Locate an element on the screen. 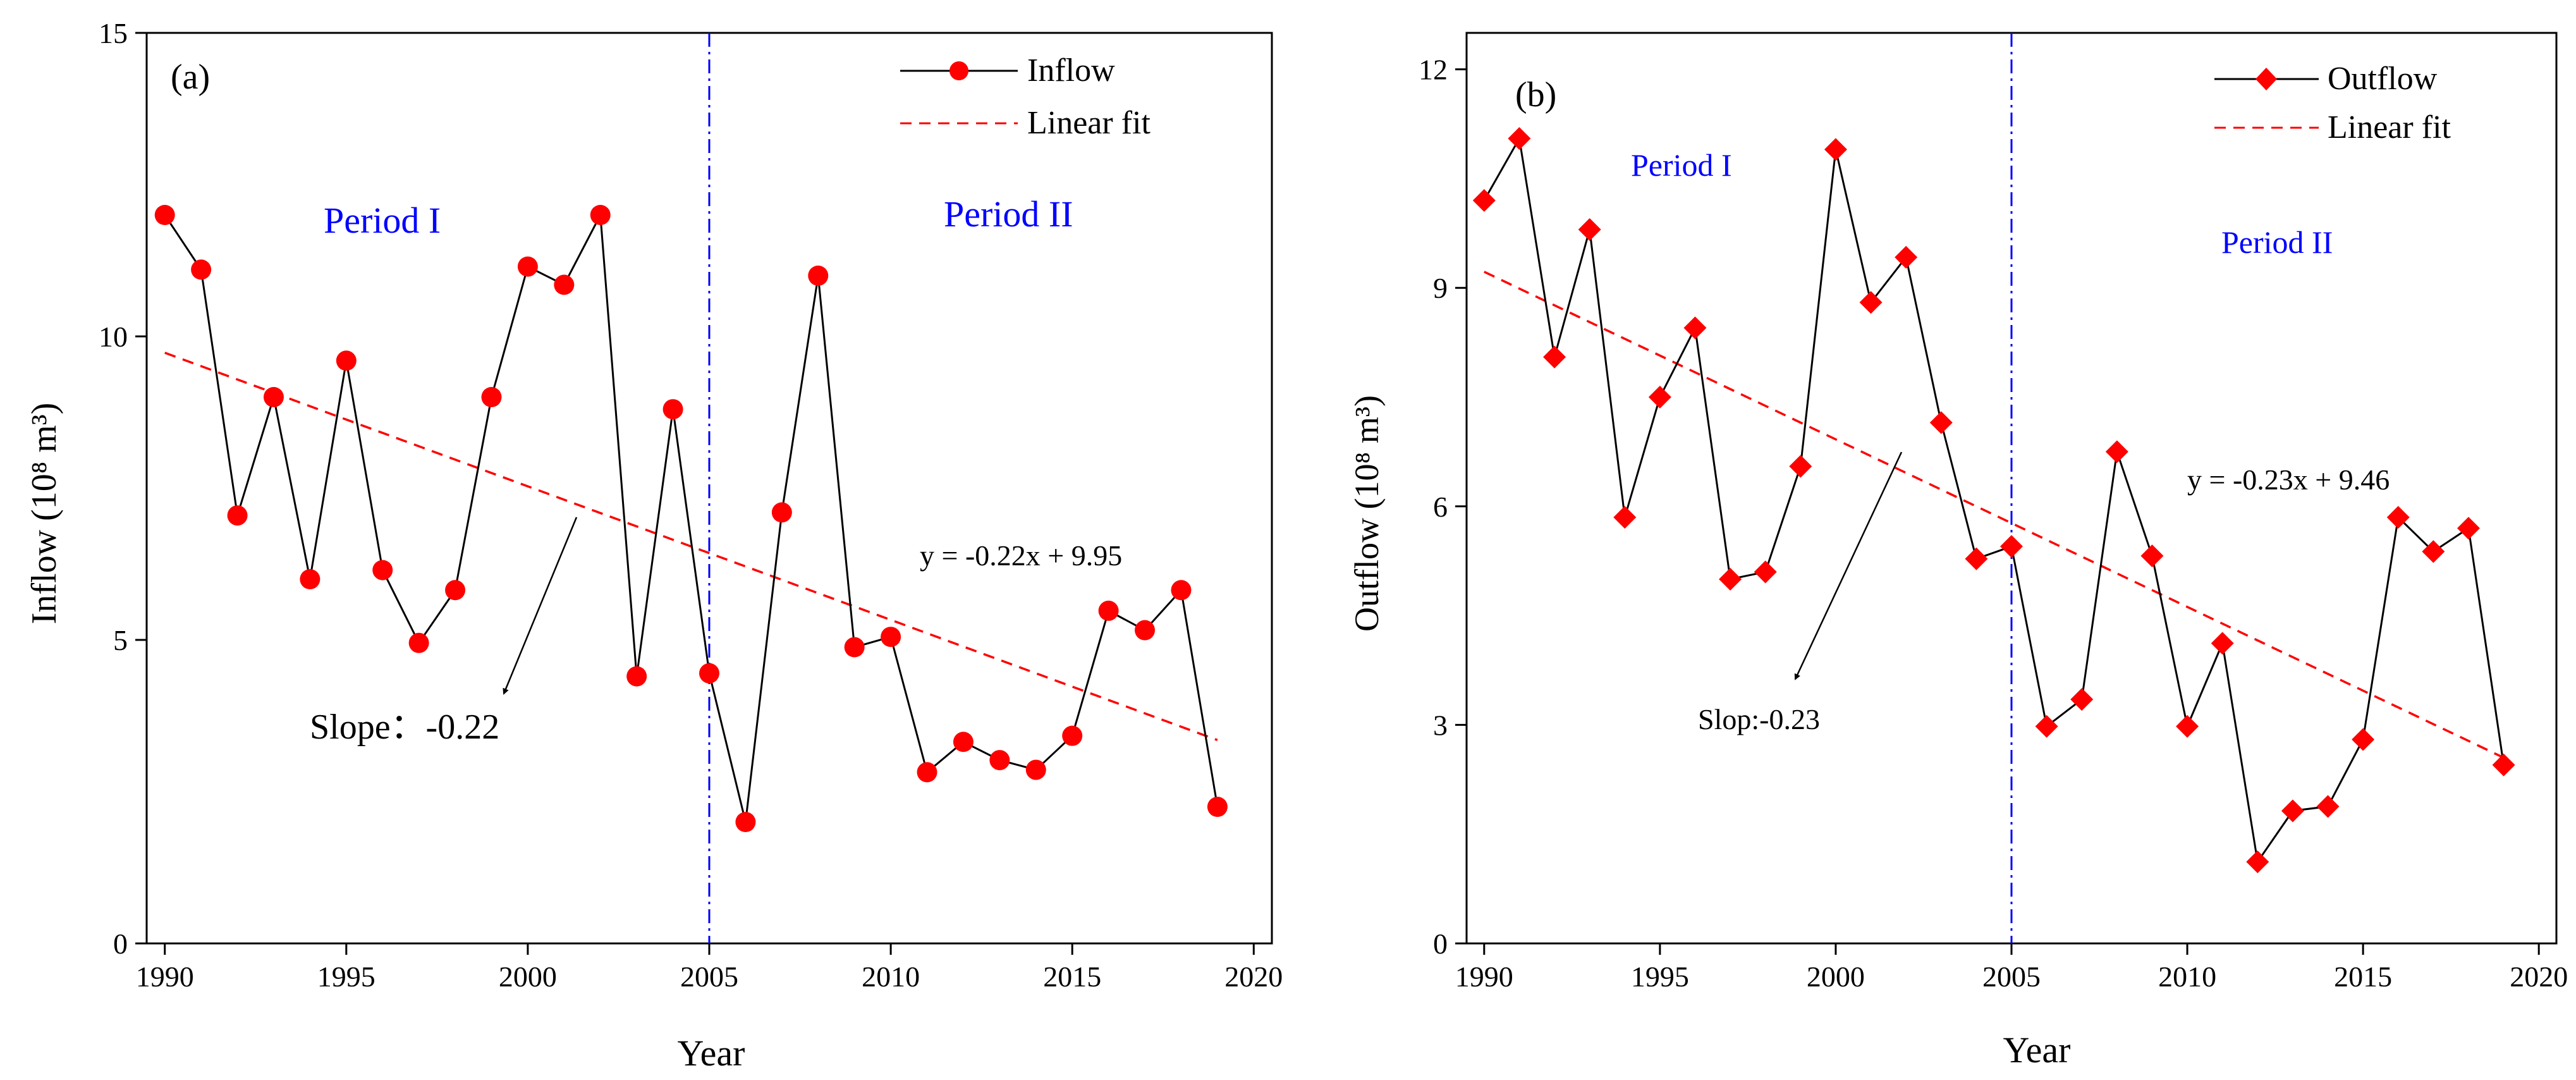  inflow-point-2014 is located at coordinates (1035, 770).